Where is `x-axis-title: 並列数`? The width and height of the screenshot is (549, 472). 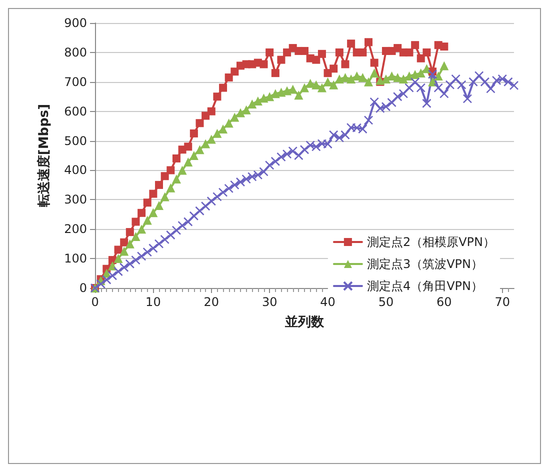
x-axis-title: 並列数 is located at coordinates (304, 322).